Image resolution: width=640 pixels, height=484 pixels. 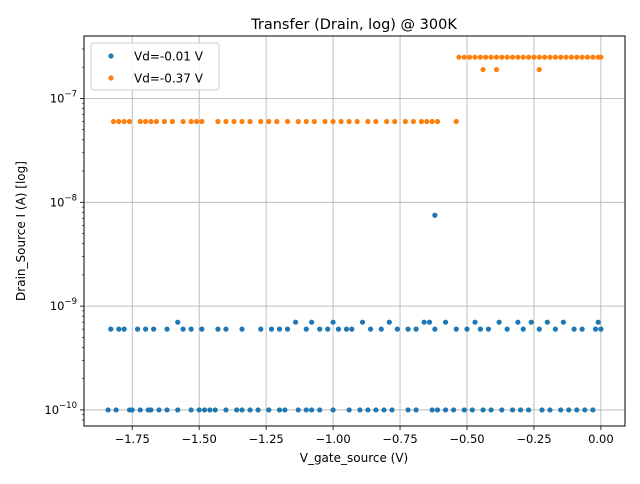 I want to click on y-tick-label: 10⁻⁹, so click(x=63, y=305).